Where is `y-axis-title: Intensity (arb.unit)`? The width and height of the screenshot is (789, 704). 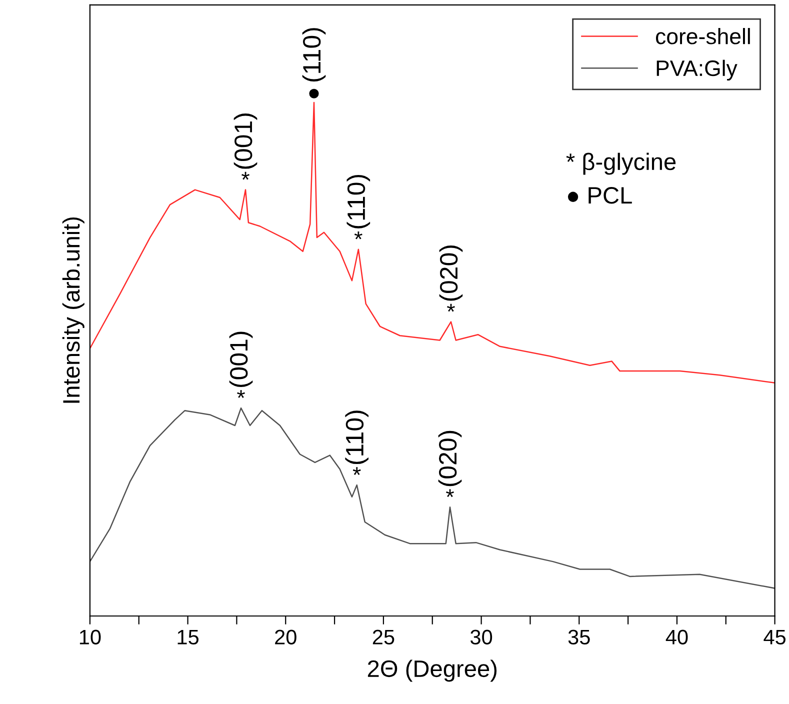 y-axis-title: Intensity (arb.unit) is located at coordinates (73, 310).